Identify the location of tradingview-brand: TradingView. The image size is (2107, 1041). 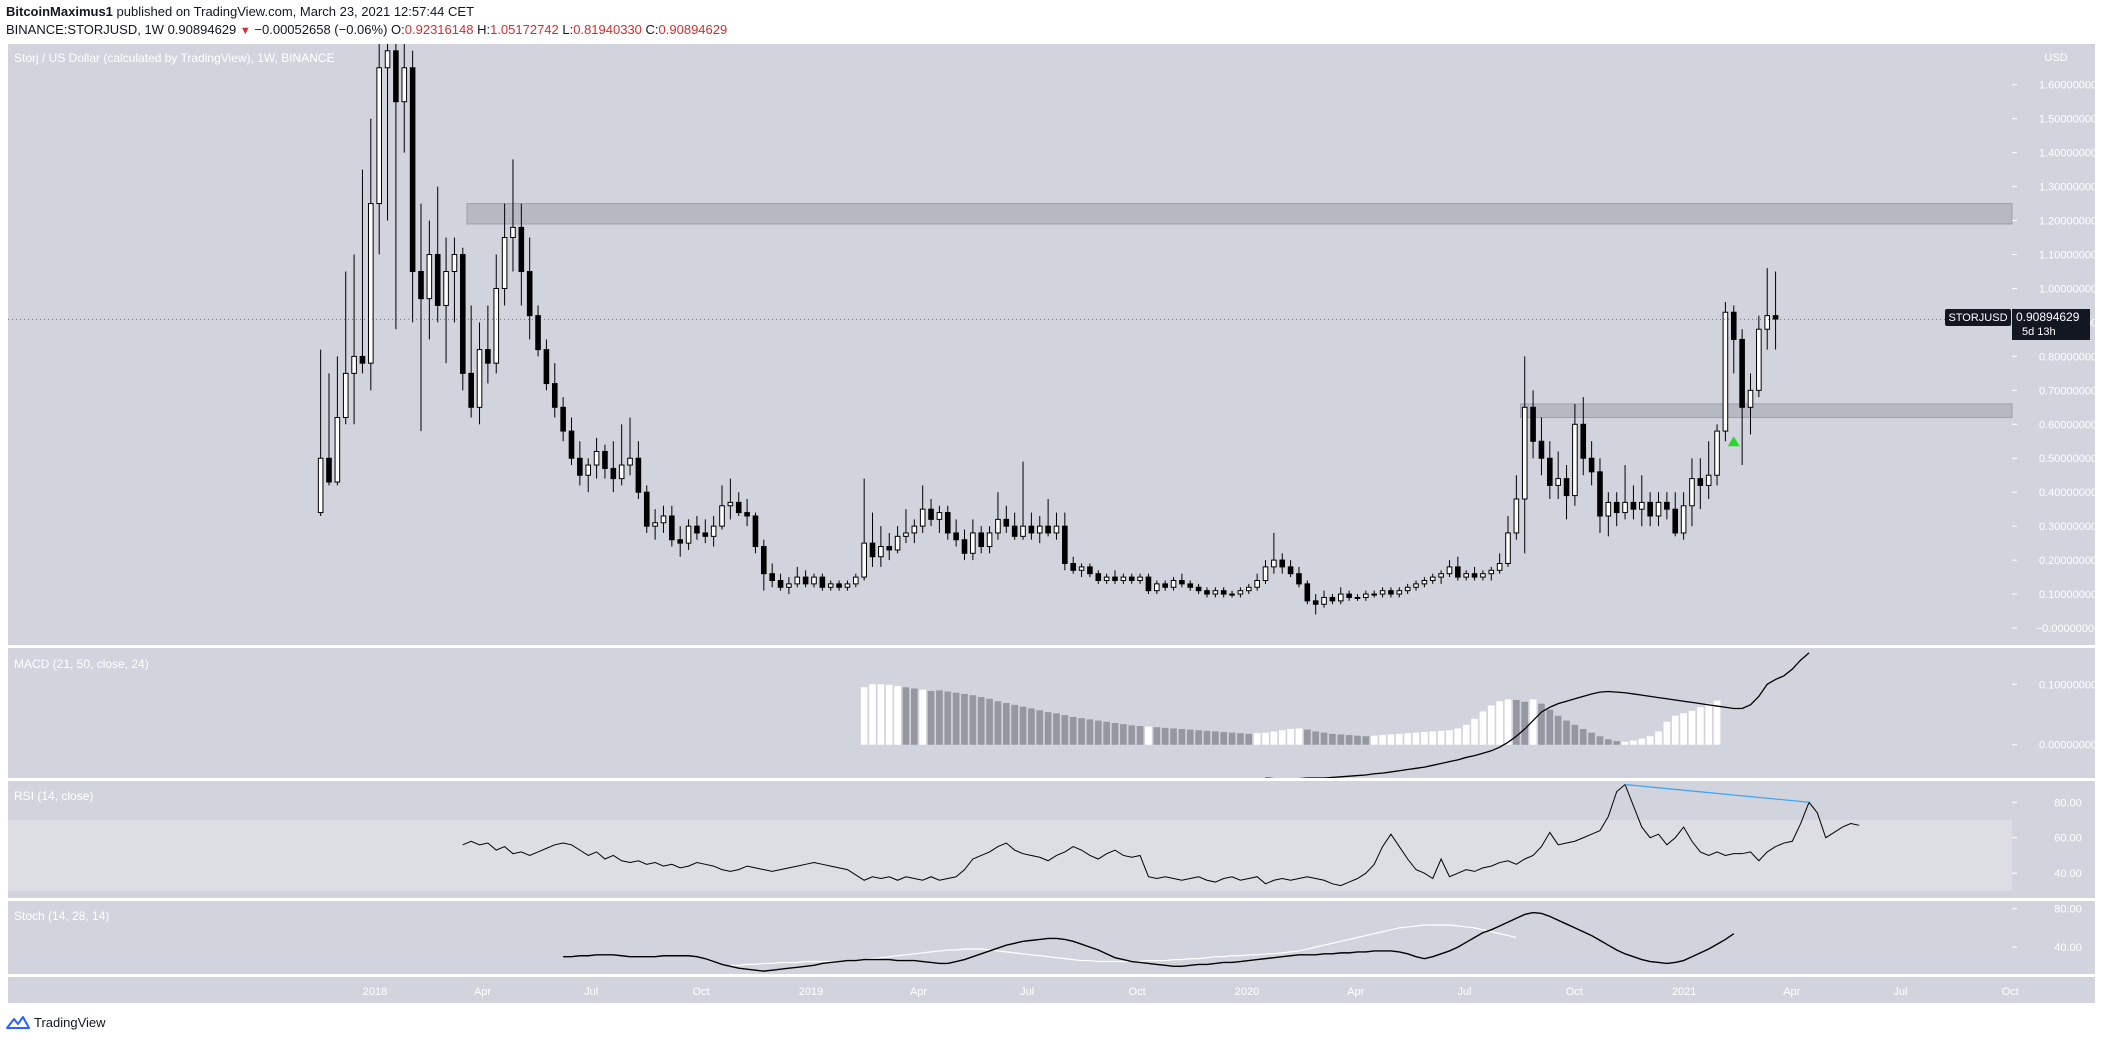
(70, 1022).